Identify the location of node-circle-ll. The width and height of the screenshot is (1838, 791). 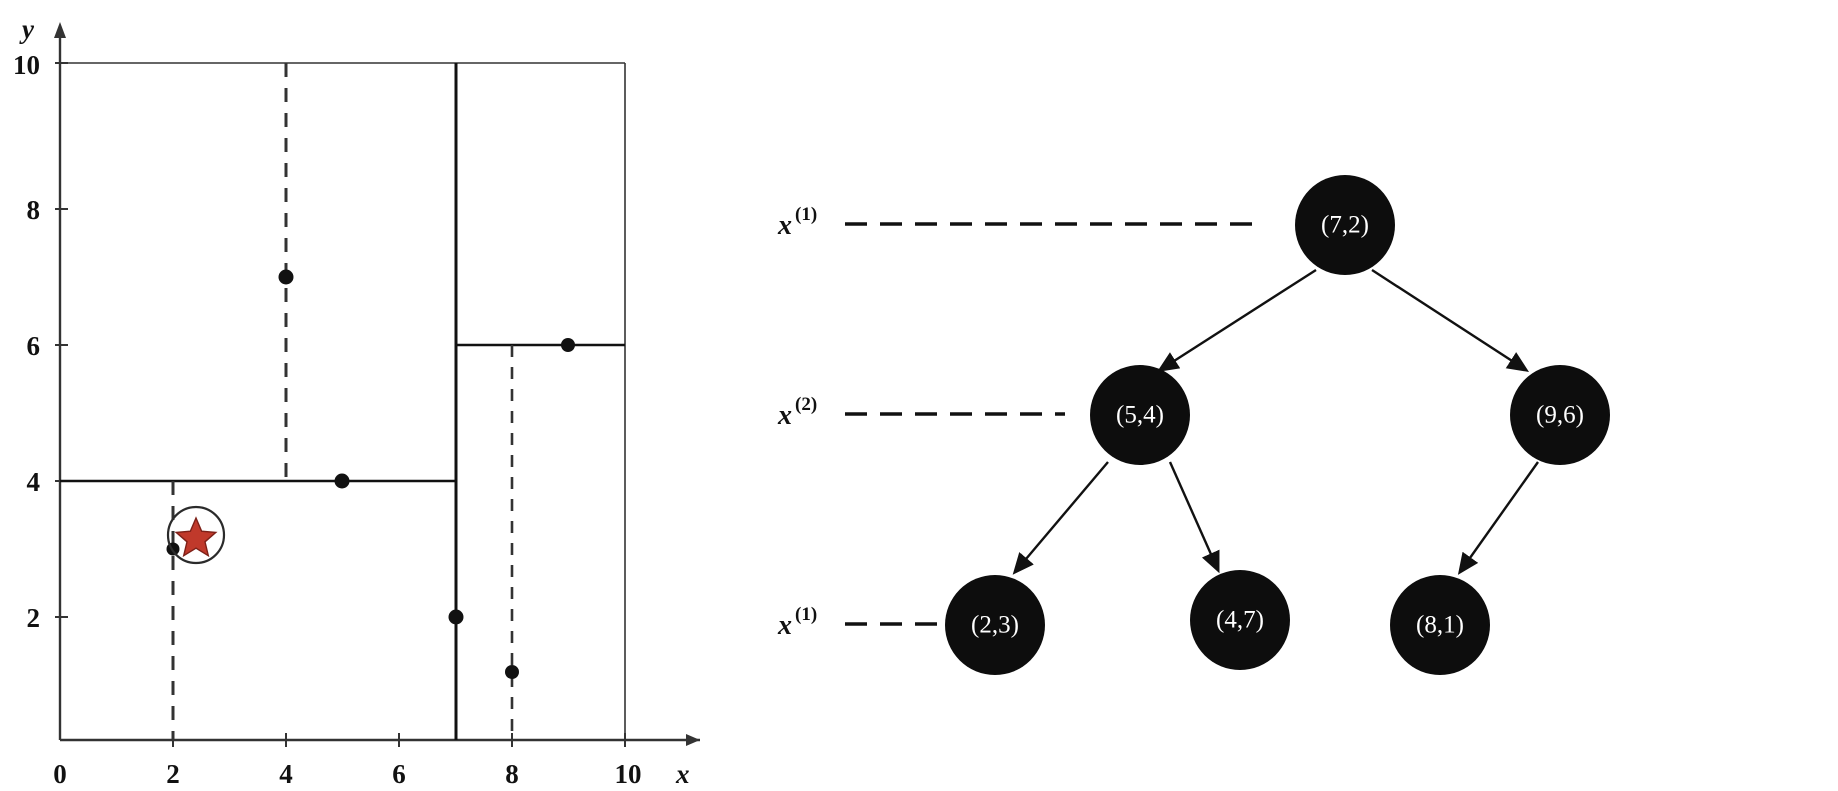
(995, 625).